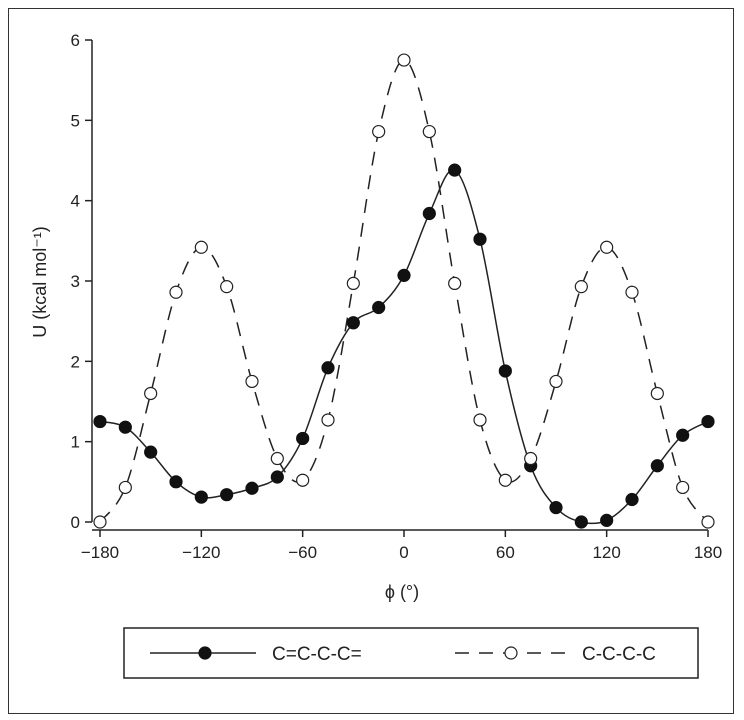 The width and height of the screenshot is (744, 720). Describe the element at coordinates (511, 653) in the screenshot. I see `legend-marker-open` at that location.